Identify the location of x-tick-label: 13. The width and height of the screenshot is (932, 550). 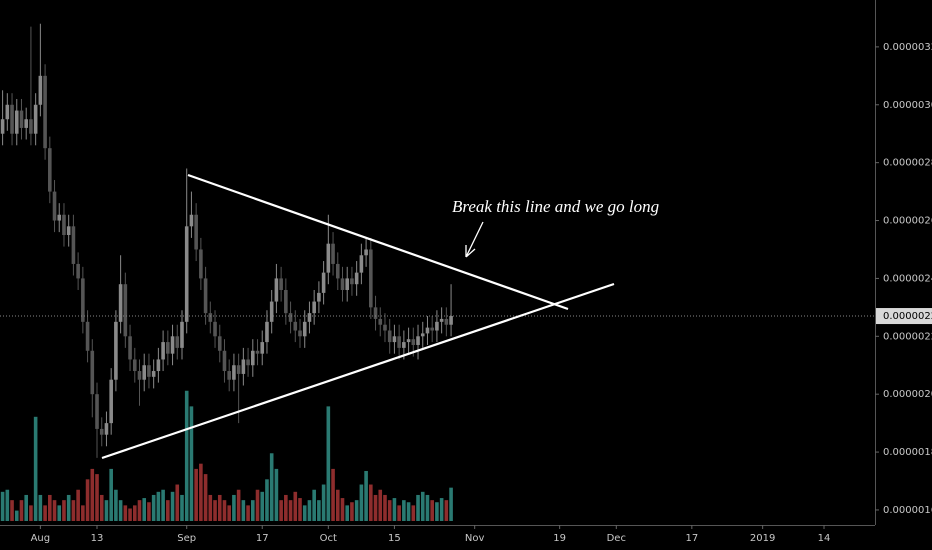
(97, 538).